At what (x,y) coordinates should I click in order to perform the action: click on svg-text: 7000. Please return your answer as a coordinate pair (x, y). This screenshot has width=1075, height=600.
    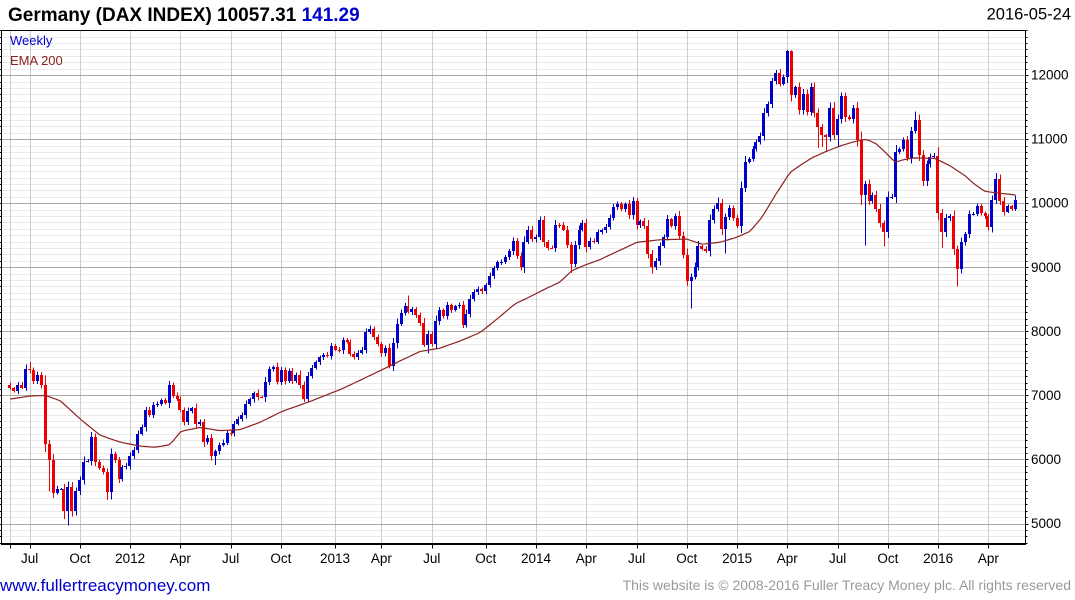
    Looking at the image, I should click on (1046, 395).